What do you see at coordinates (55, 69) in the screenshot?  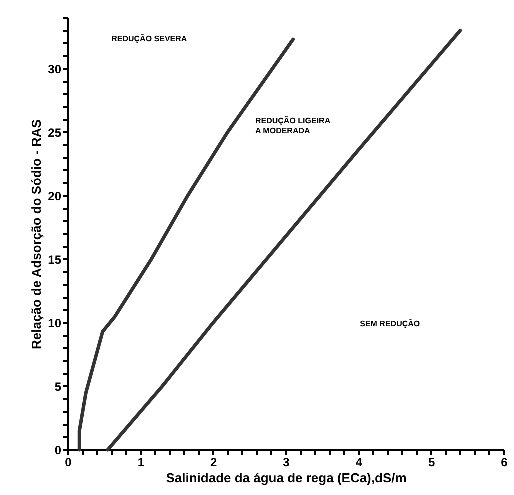 I see `y-tick-label: 30` at bounding box center [55, 69].